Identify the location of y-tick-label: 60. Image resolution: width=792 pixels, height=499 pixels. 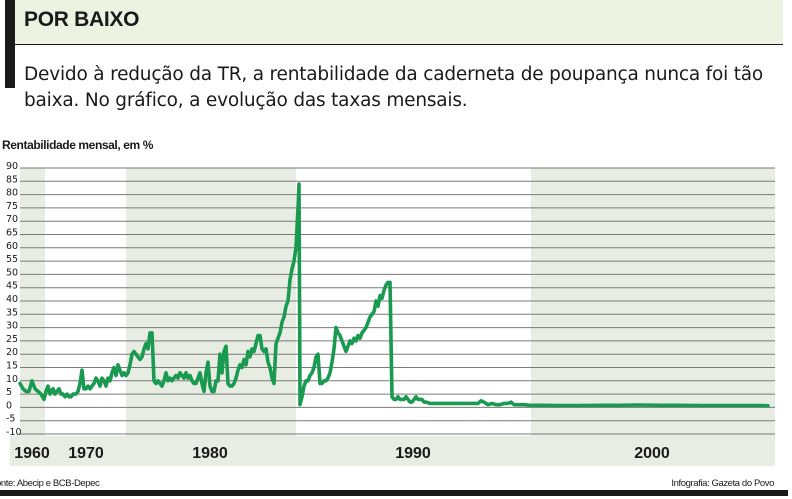
(12, 246).